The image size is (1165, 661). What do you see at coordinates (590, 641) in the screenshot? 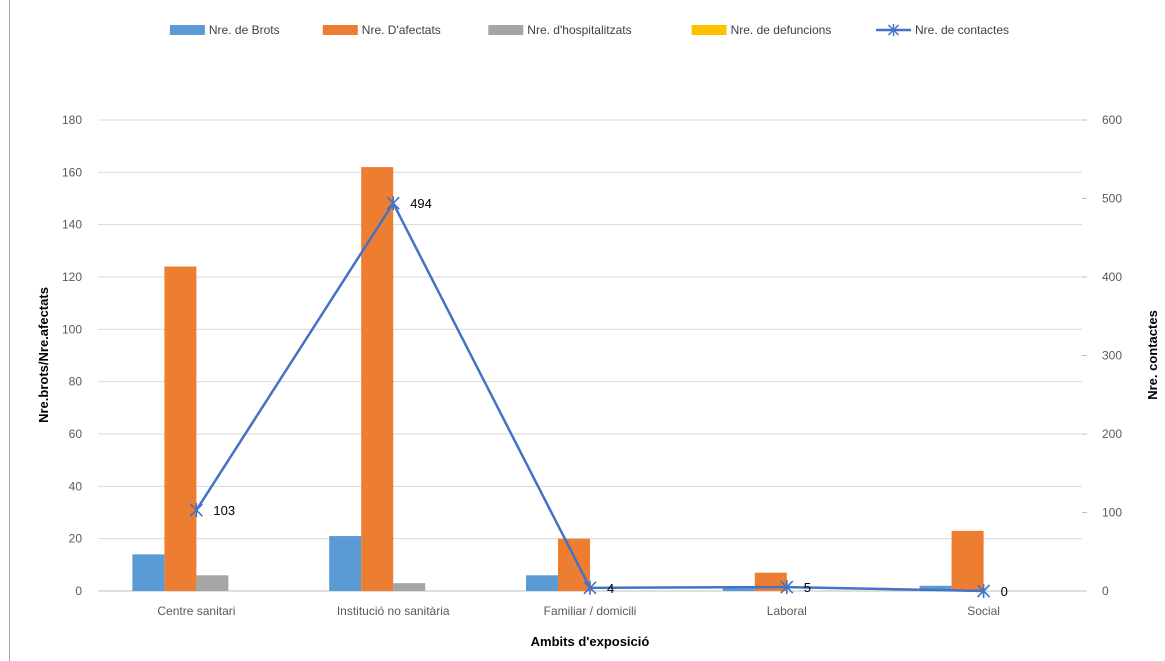
I see `x-axis-title: Ambits d'exposició` at bounding box center [590, 641].